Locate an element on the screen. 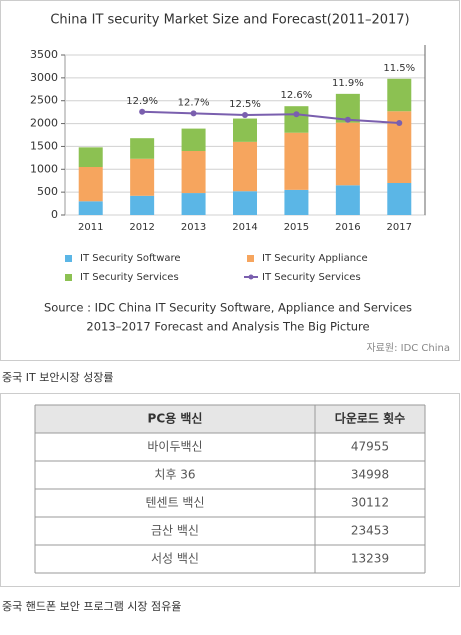  table-header: PC용 백신 is located at coordinates (175, 418).